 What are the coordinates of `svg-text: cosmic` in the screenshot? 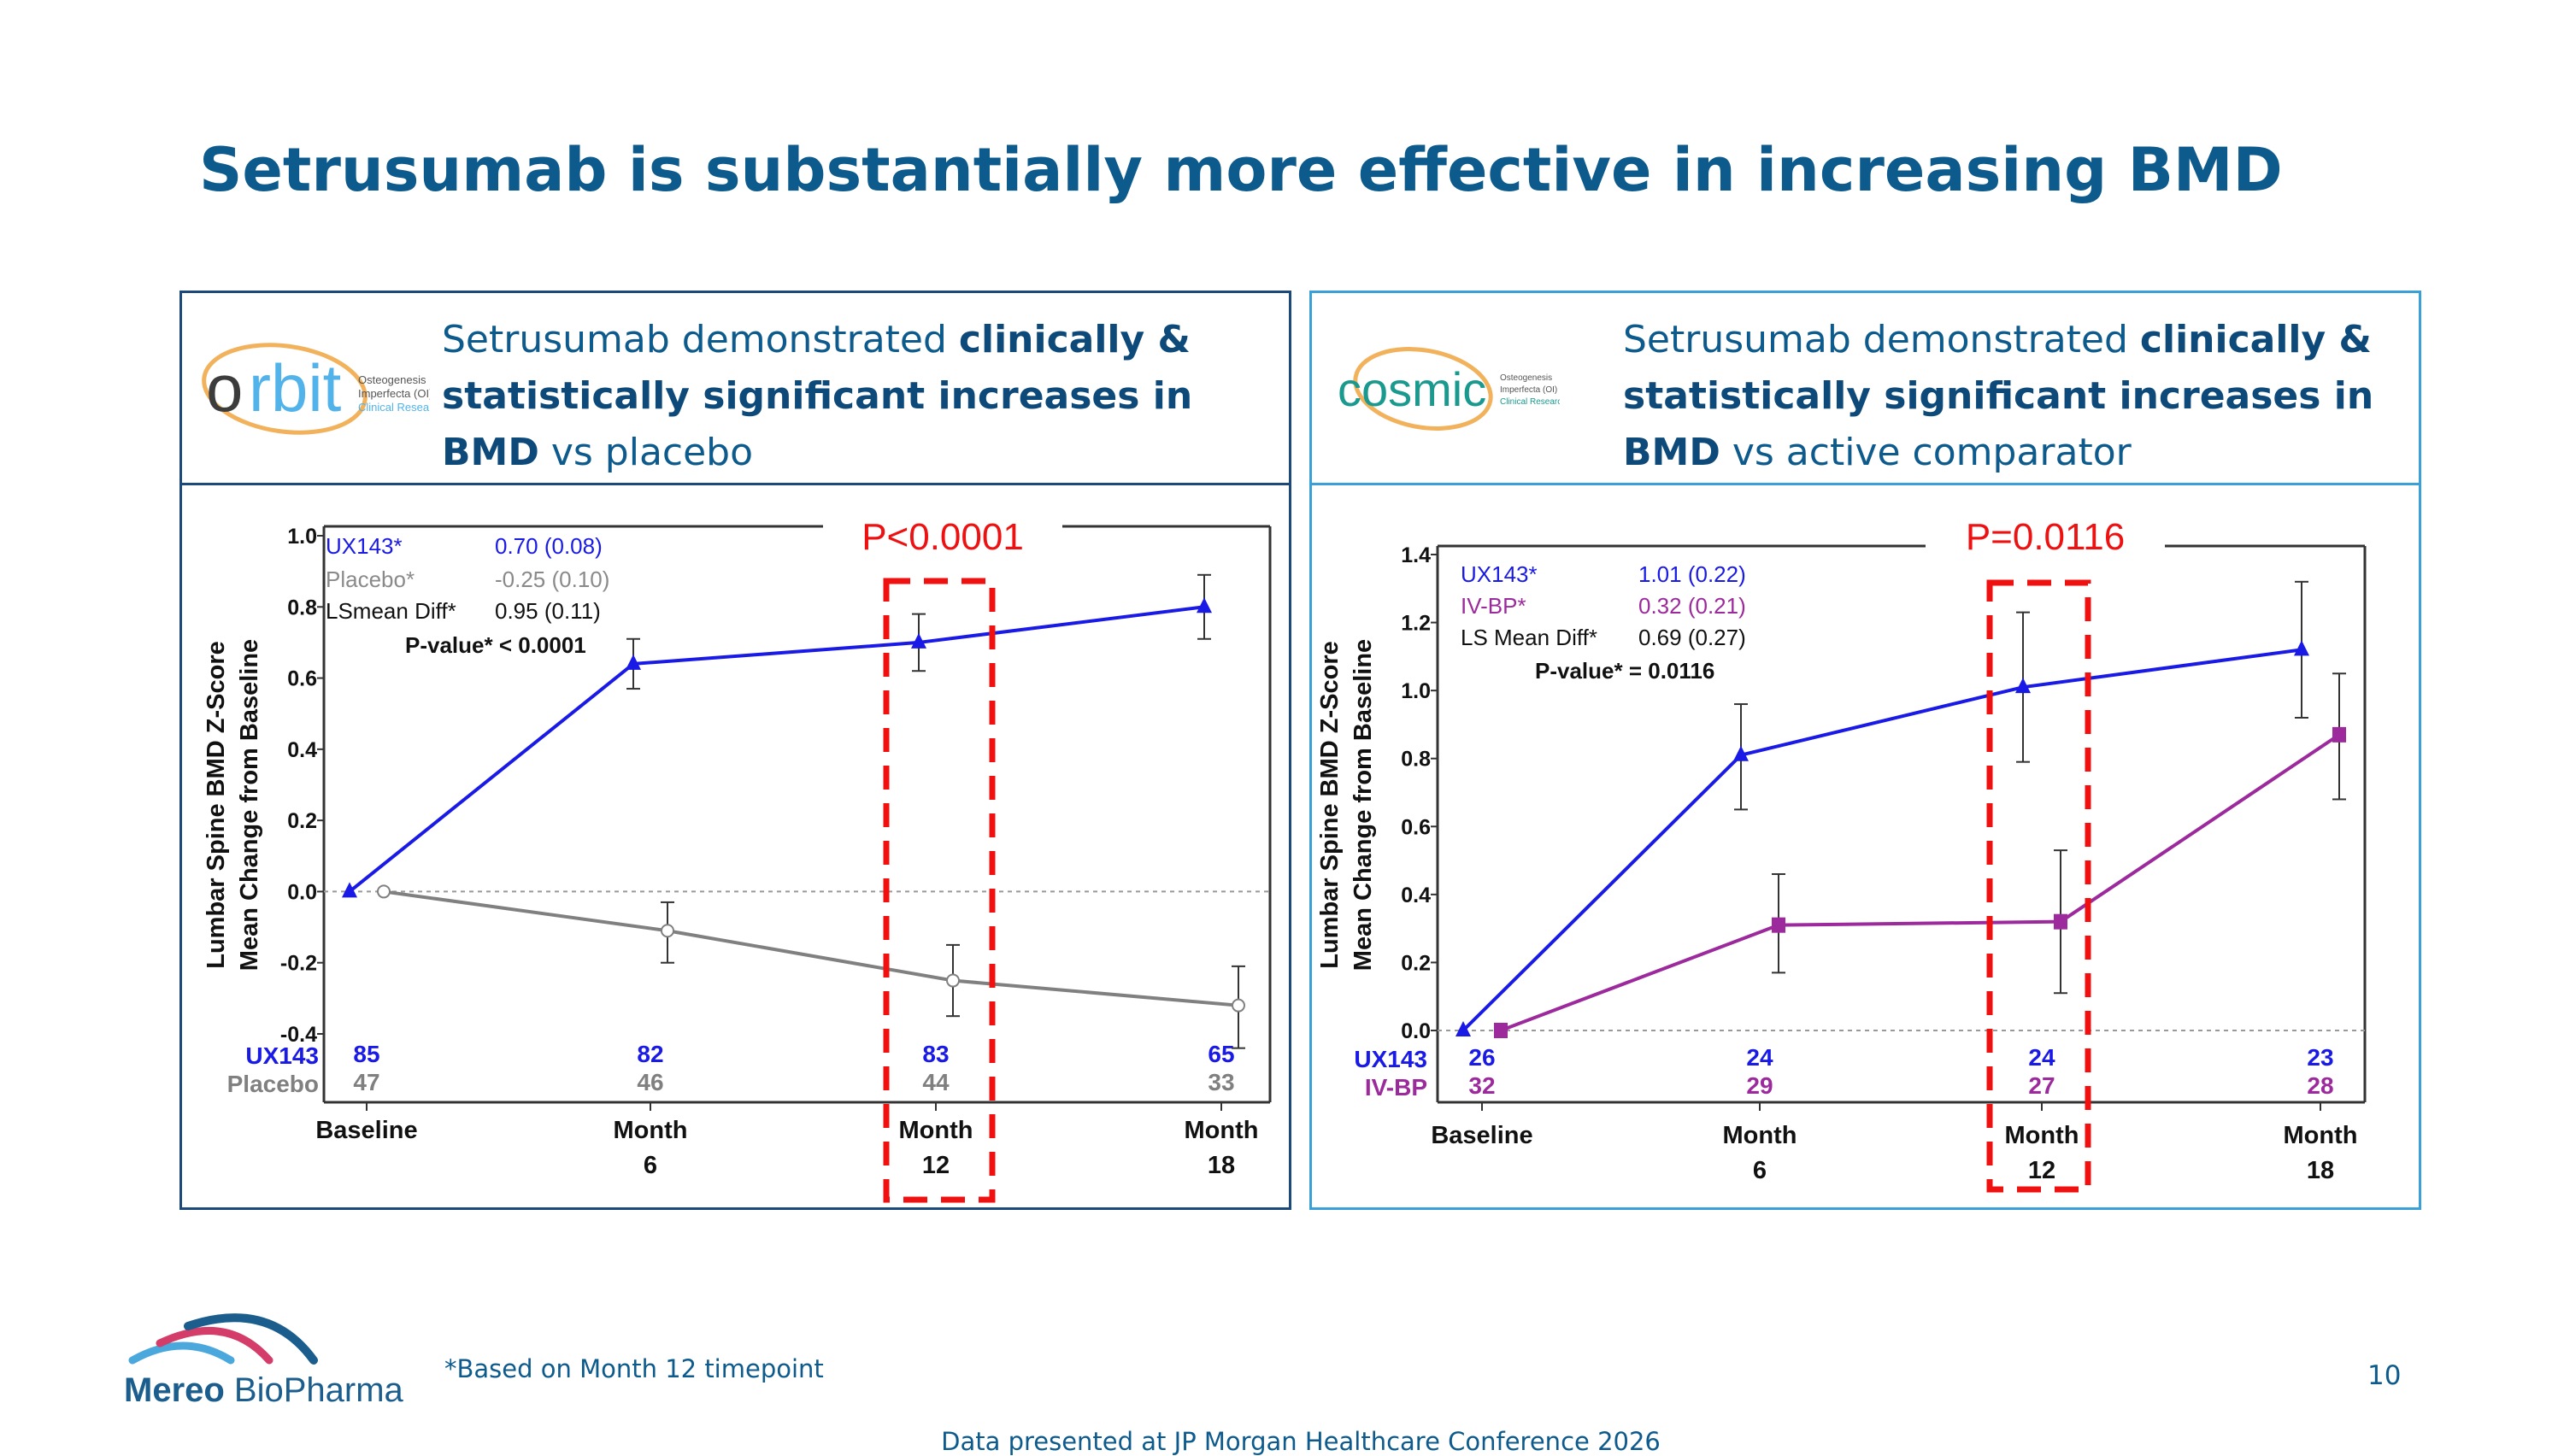 It's located at (1412, 389).